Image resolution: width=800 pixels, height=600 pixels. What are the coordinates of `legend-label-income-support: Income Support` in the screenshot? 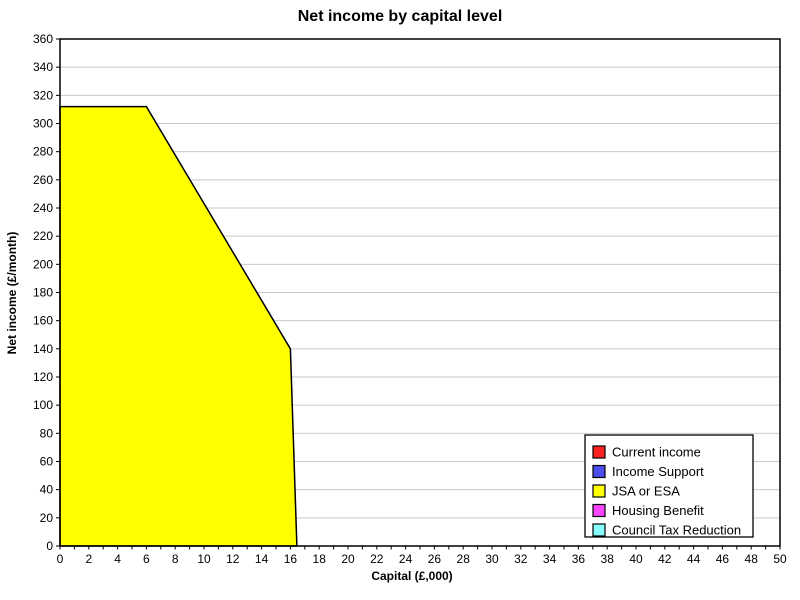 It's located at (658, 471).